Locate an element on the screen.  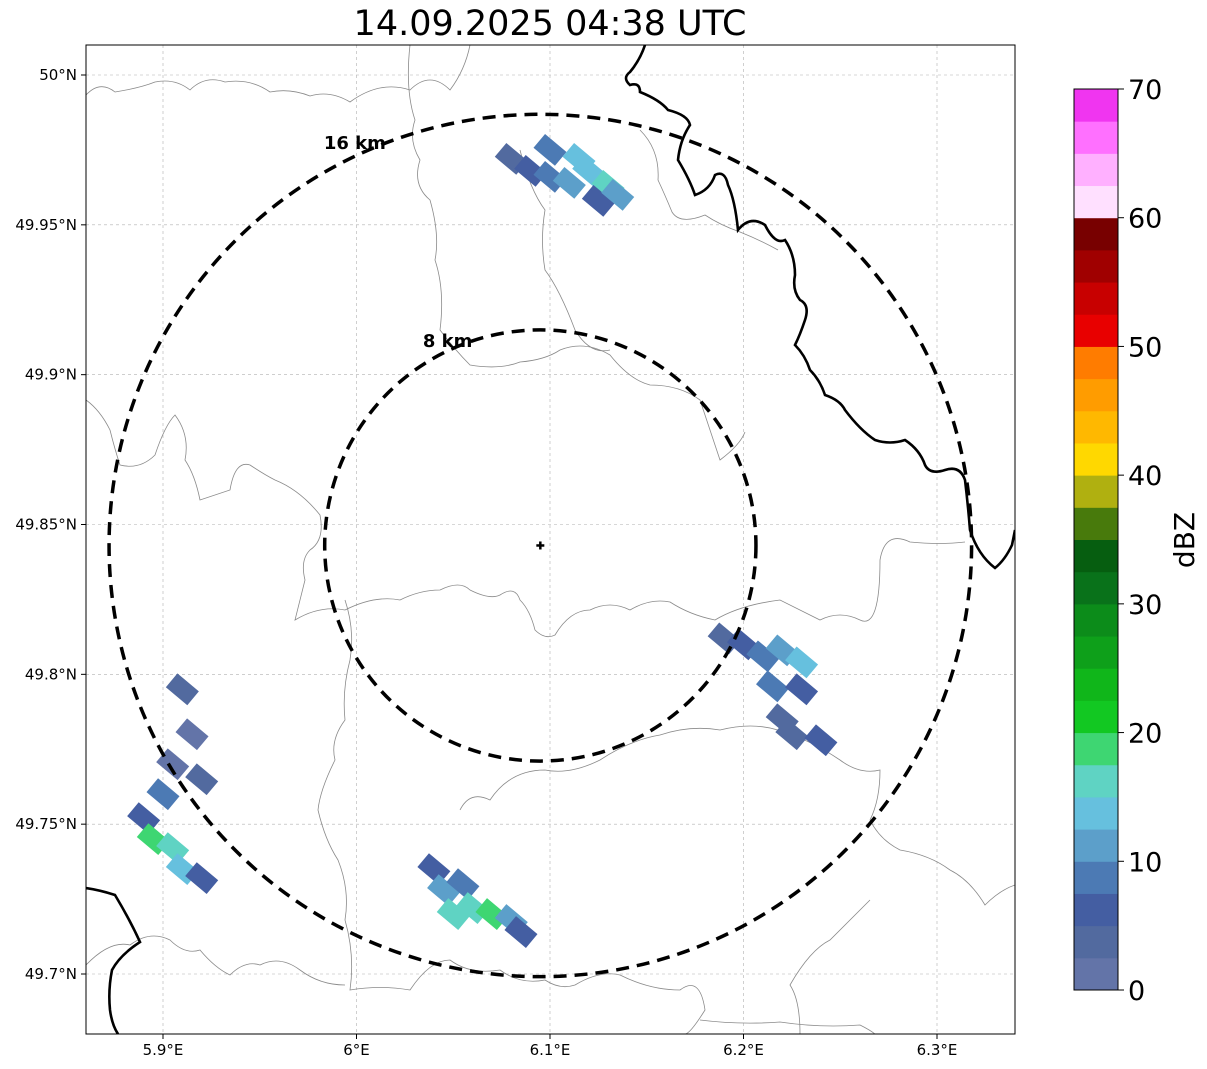
colorbar-tick-label: 40 is located at coordinates (1145, 476).